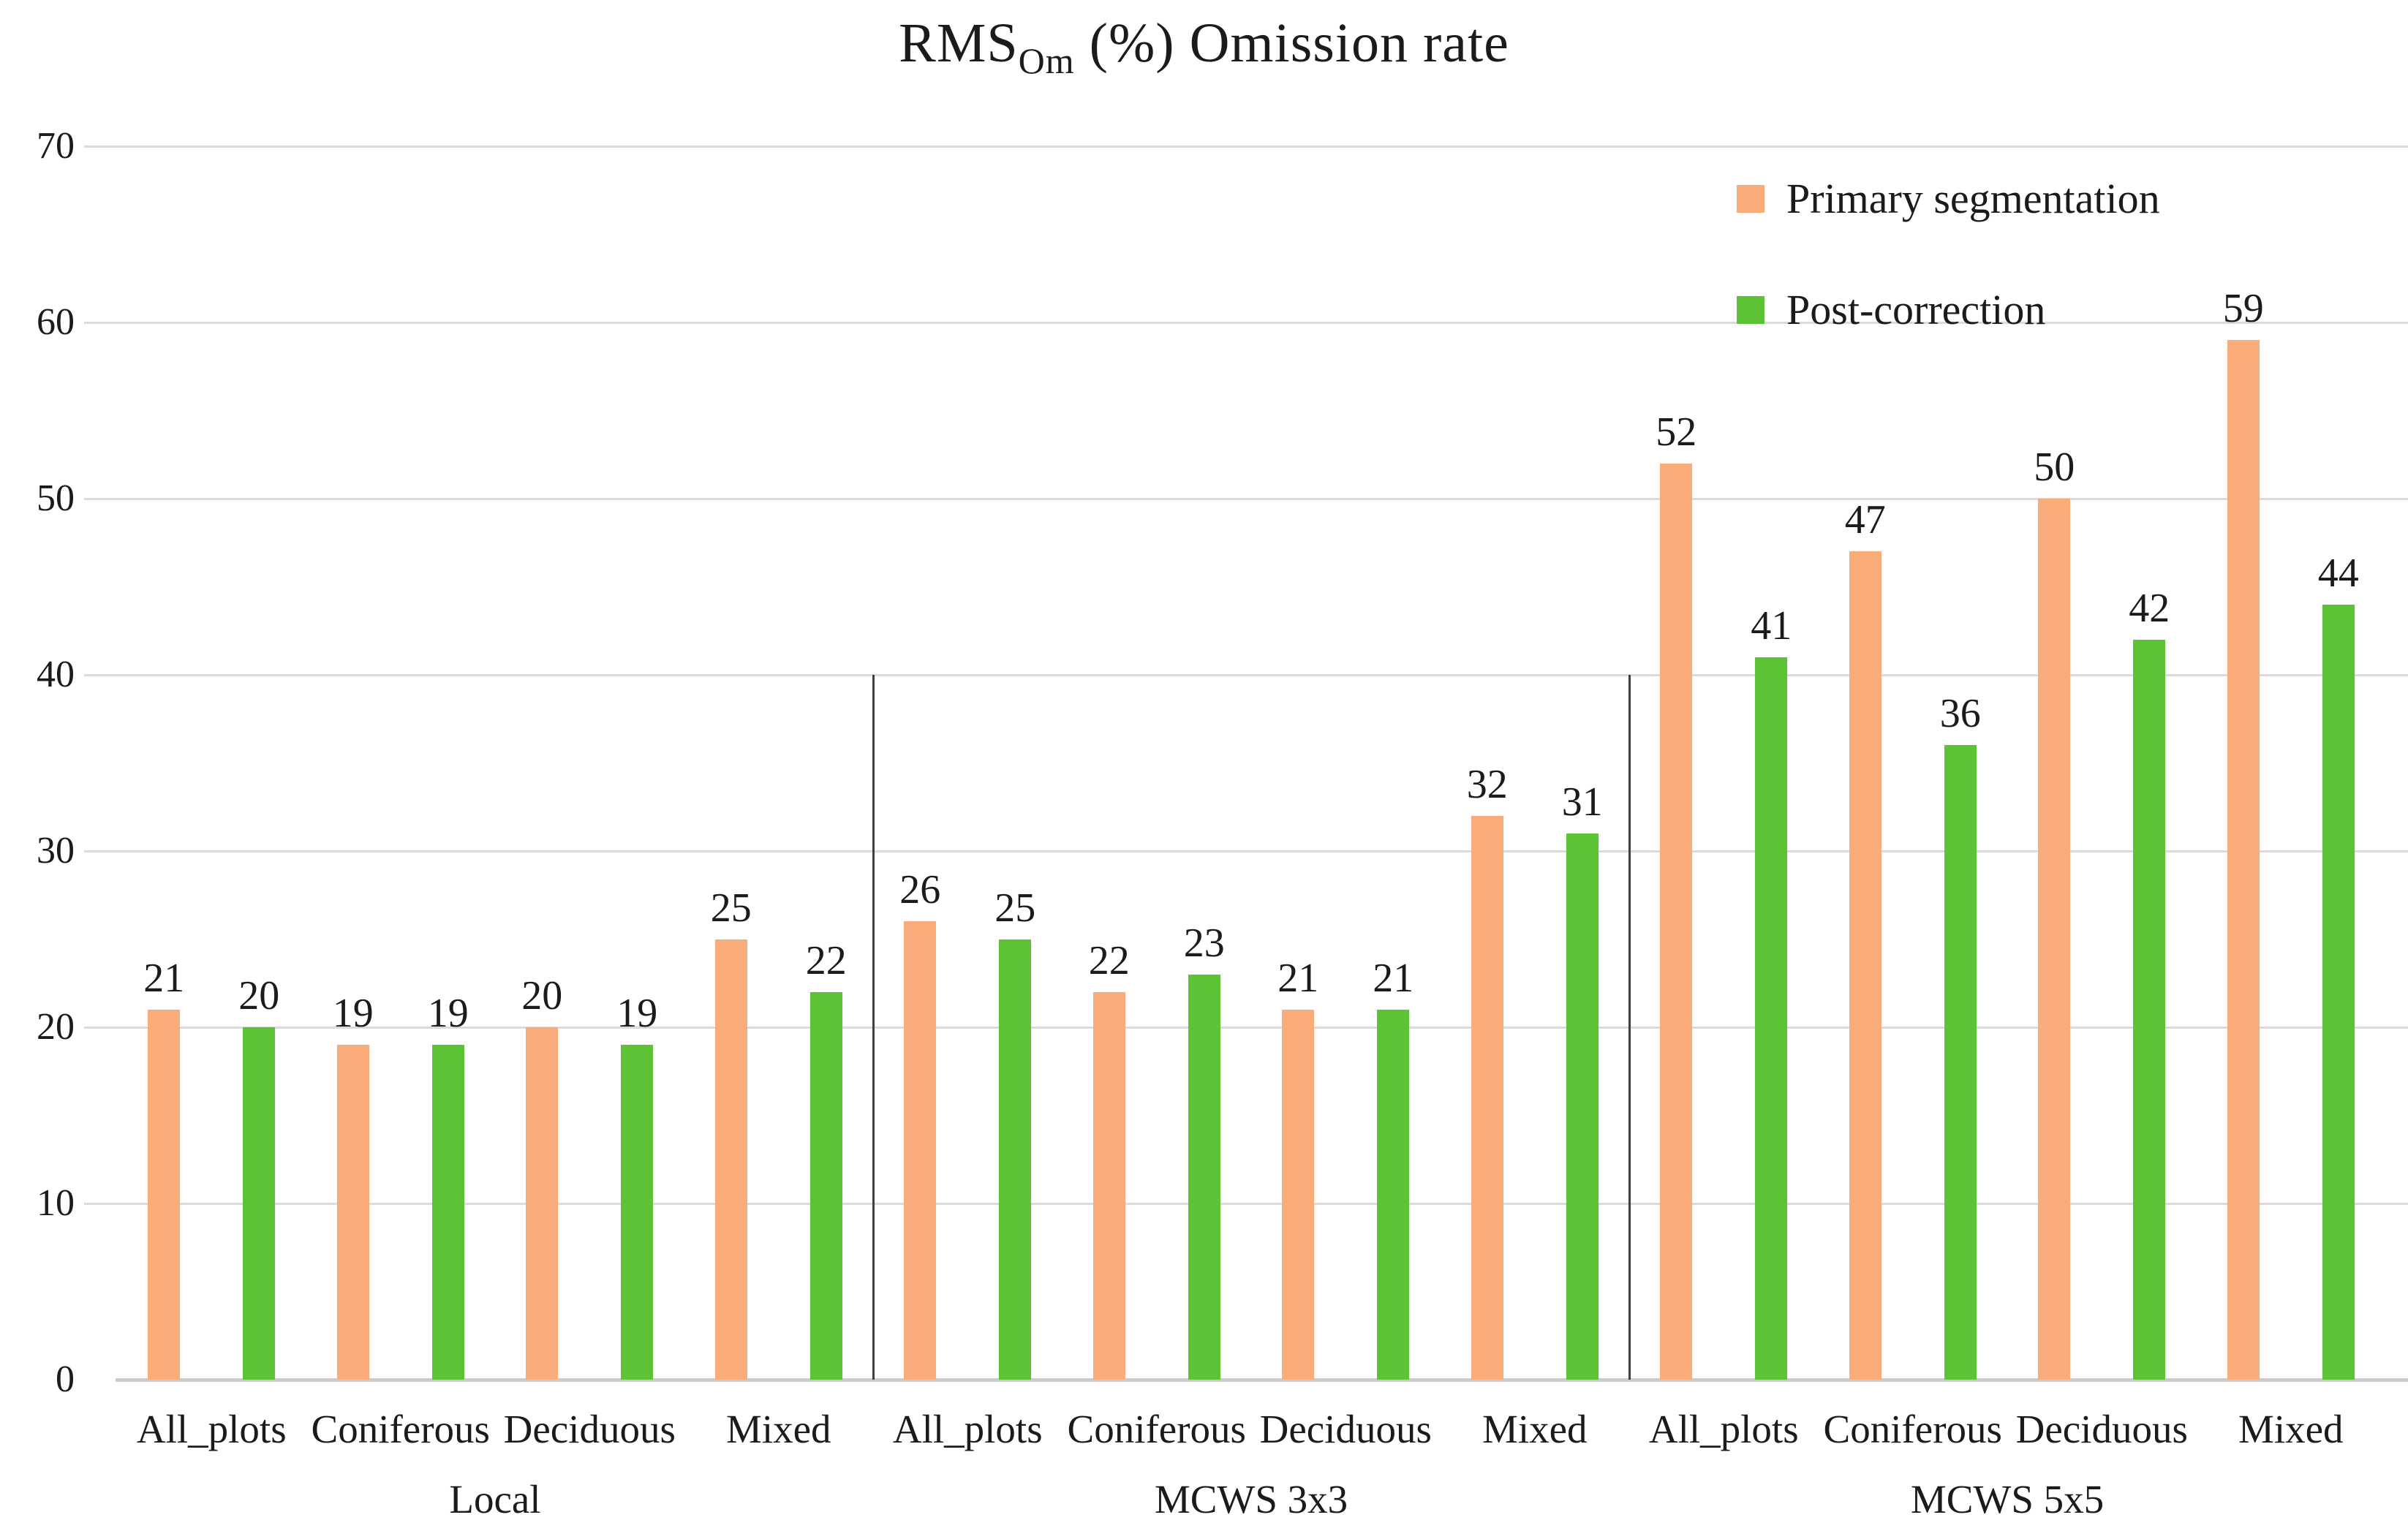  Describe the element at coordinates (400, 1429) in the screenshot. I see `x-category-label-1: Coniferous` at that location.